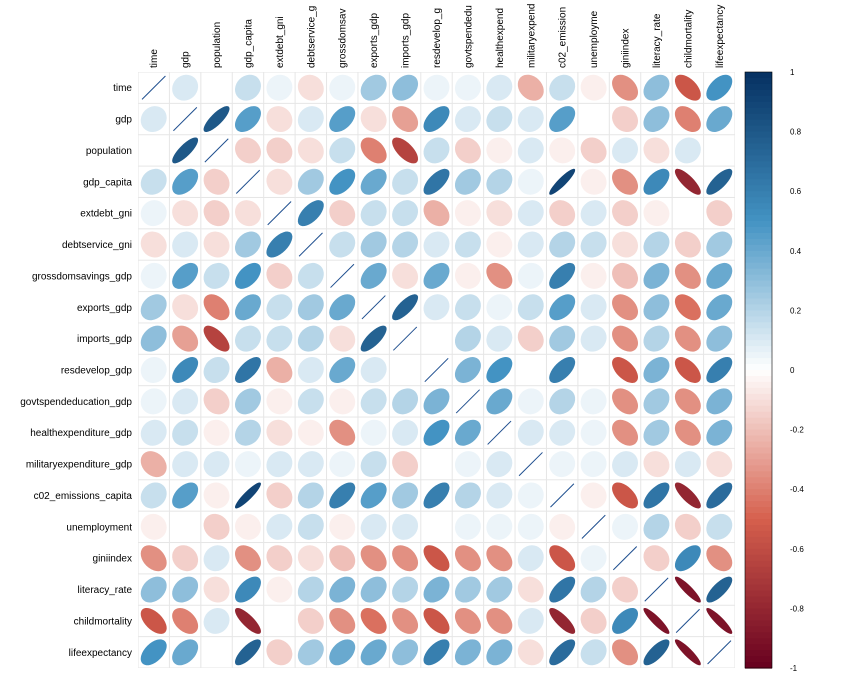 The image size is (853, 678). I want to click on column-label: population, so click(217, 45).